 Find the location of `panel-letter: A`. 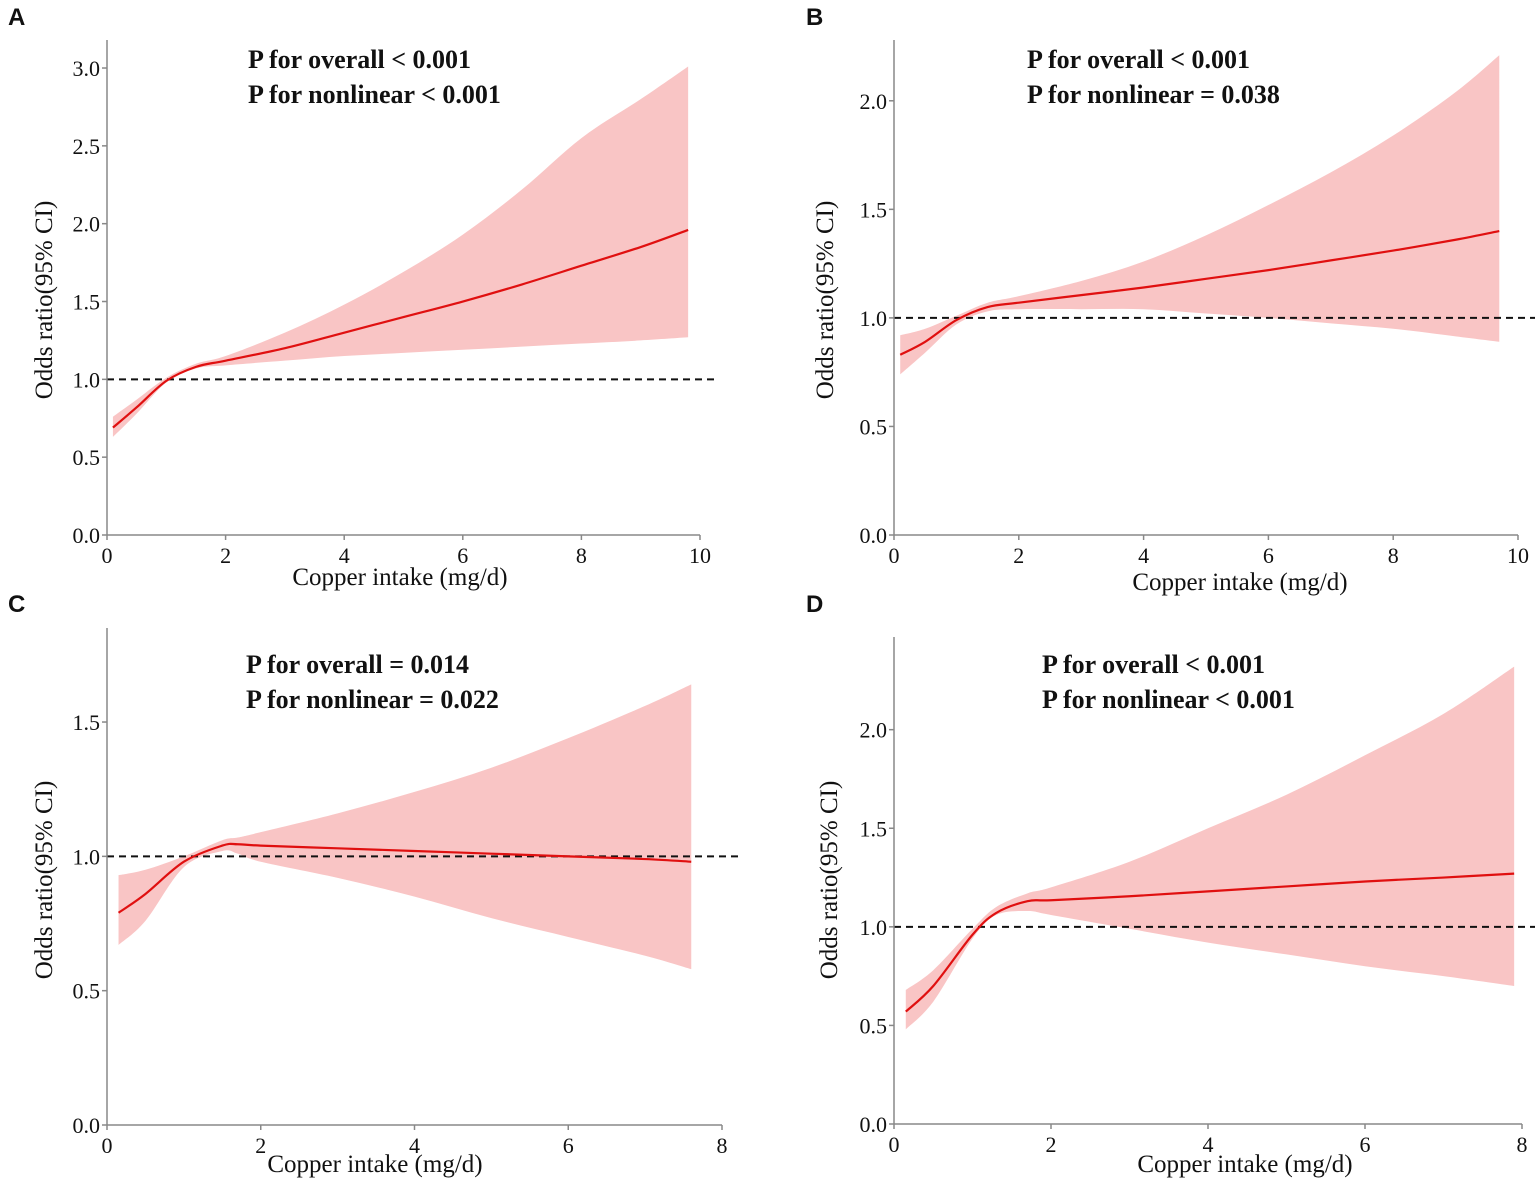

panel-letter: A is located at coordinates (16, 17).